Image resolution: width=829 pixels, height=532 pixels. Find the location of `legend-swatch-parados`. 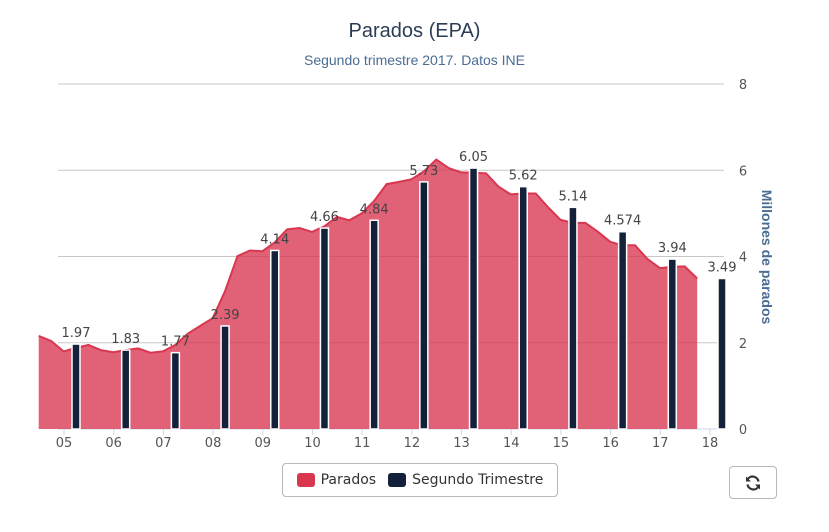

legend-swatch-parados is located at coordinates (305, 480).